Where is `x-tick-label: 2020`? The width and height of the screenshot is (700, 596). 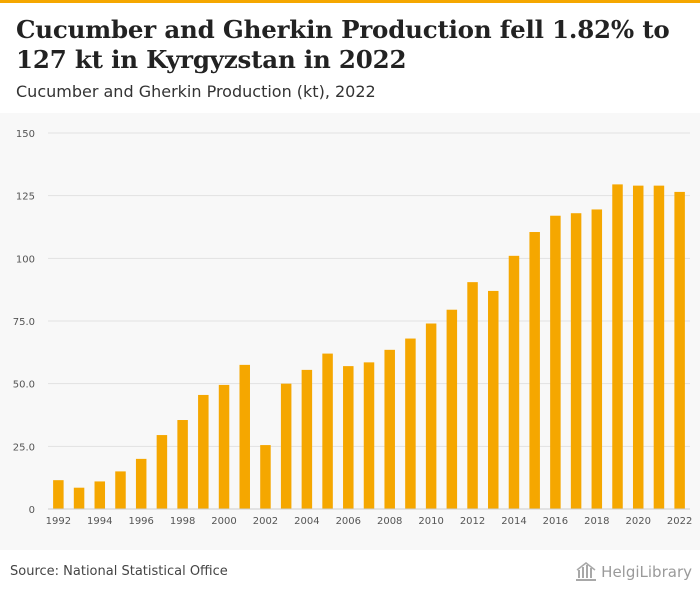
x-tick-label: 2020 is located at coordinates (637, 521).